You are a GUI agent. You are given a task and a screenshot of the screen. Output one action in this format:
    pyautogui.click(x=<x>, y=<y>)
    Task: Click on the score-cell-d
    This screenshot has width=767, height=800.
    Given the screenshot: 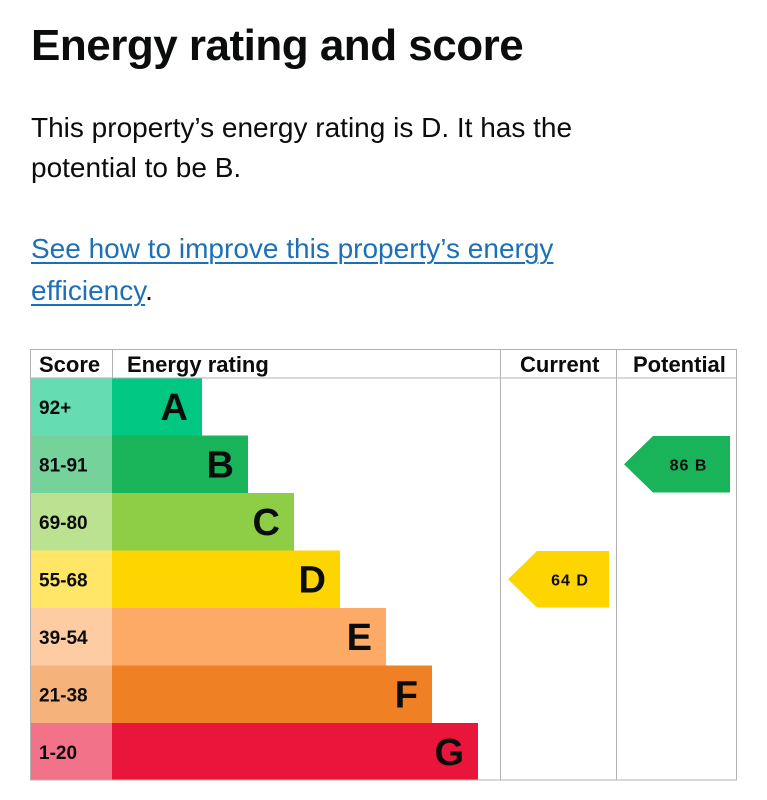 What is the action you would take?
    pyautogui.click(x=71, y=579)
    